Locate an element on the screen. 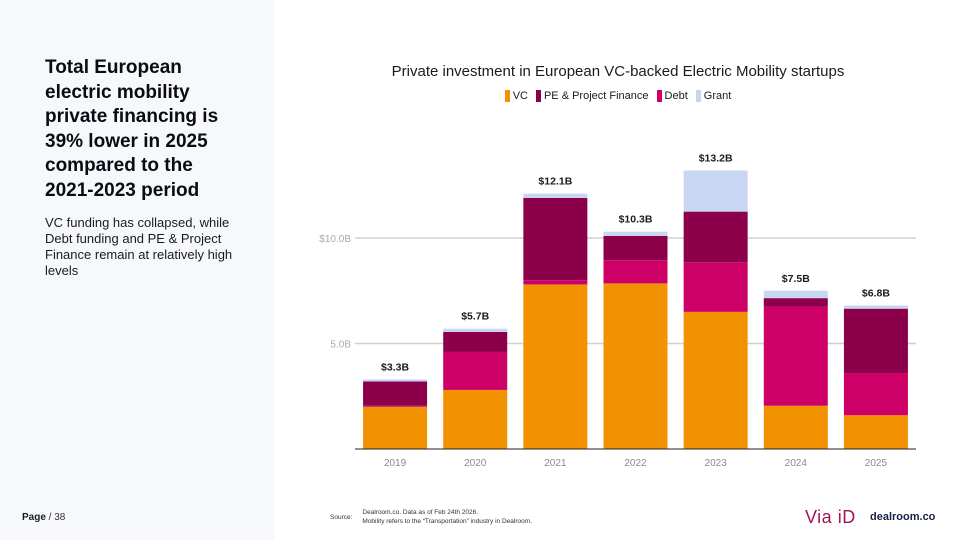  legend-label: Grant is located at coordinates (717, 96).